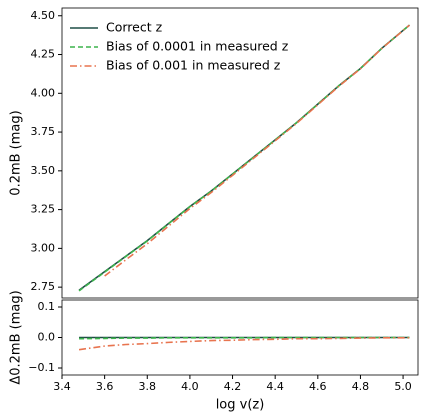 This screenshot has width=436, height=418. Describe the element at coordinates (43, 170) in the screenshot. I see `y-tick-label: 3.50` at that location.